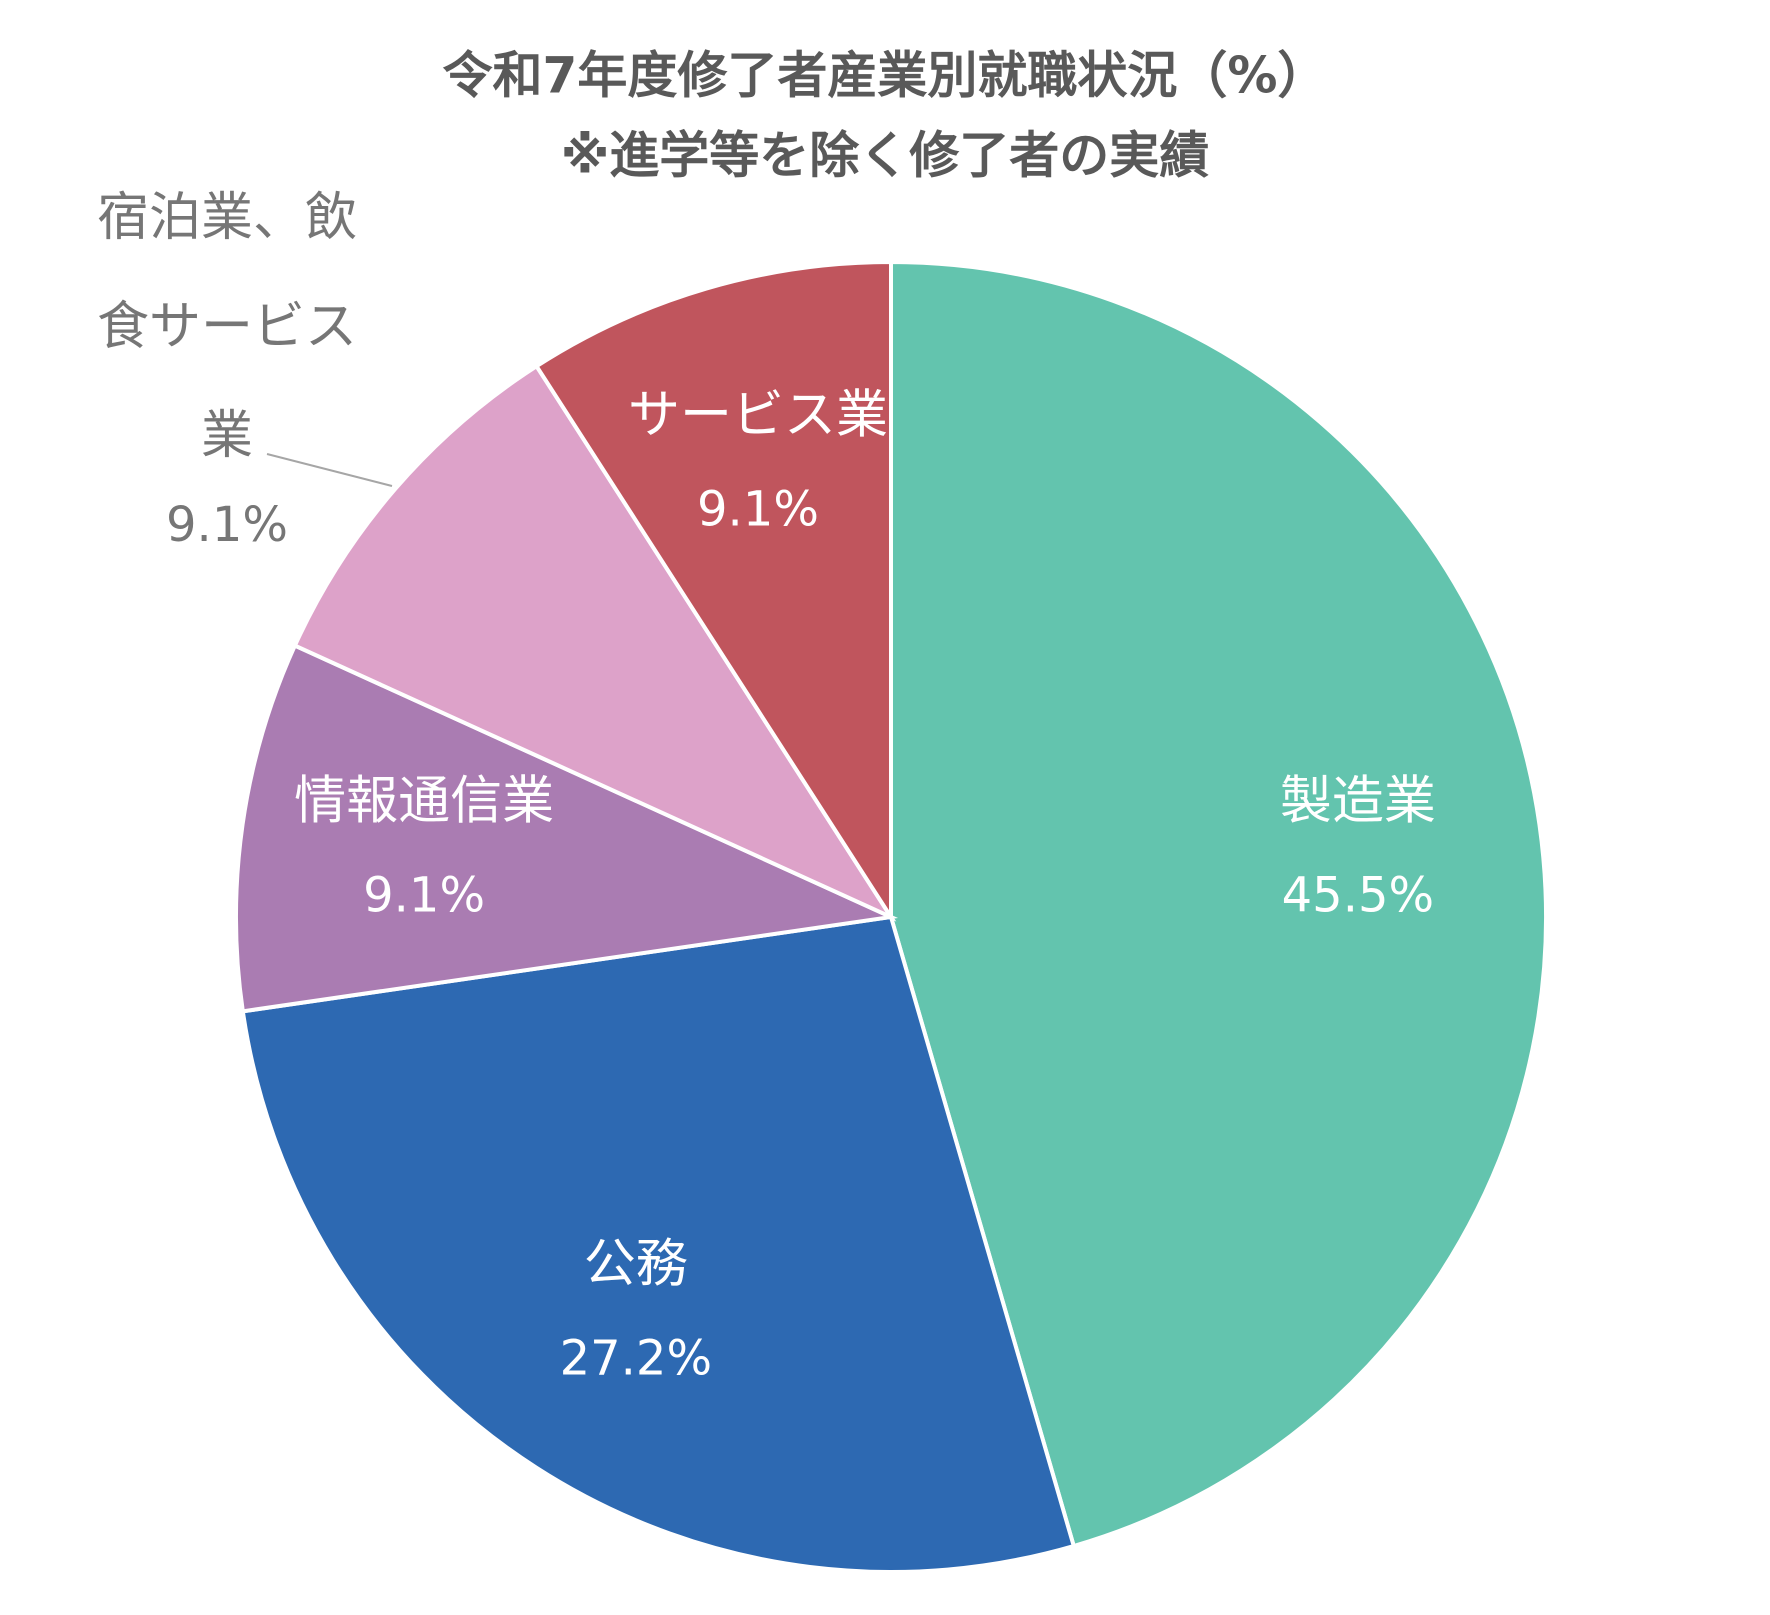 This screenshot has height=1615, width=1770. Describe the element at coordinates (885, 156) in the screenshot. I see `chart-subtitle: ※進学等を除く修了者の実績` at that location.